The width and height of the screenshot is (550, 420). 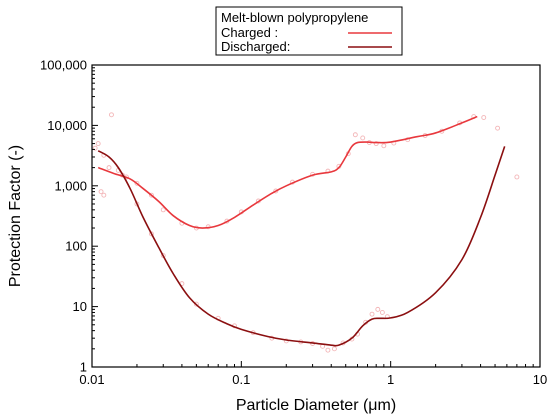 I want to click on x-tick-label: 0.01, so click(x=91, y=379).